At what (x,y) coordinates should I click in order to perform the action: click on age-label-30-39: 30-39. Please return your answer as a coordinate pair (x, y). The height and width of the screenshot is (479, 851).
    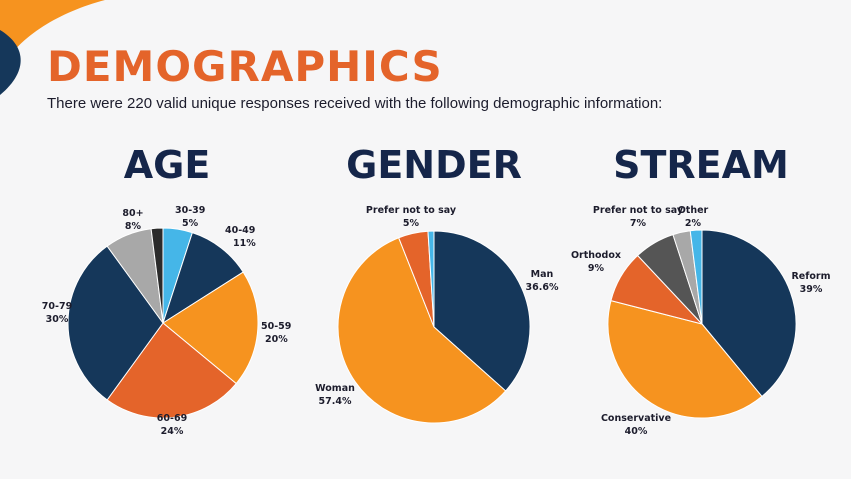
    Looking at the image, I should click on (190, 210).